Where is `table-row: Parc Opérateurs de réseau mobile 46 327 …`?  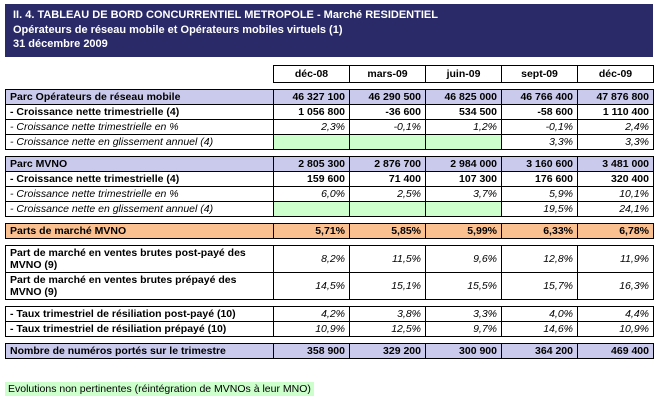
table-row: Parc Opérateurs de réseau mobile 46 327 … is located at coordinates (329, 96).